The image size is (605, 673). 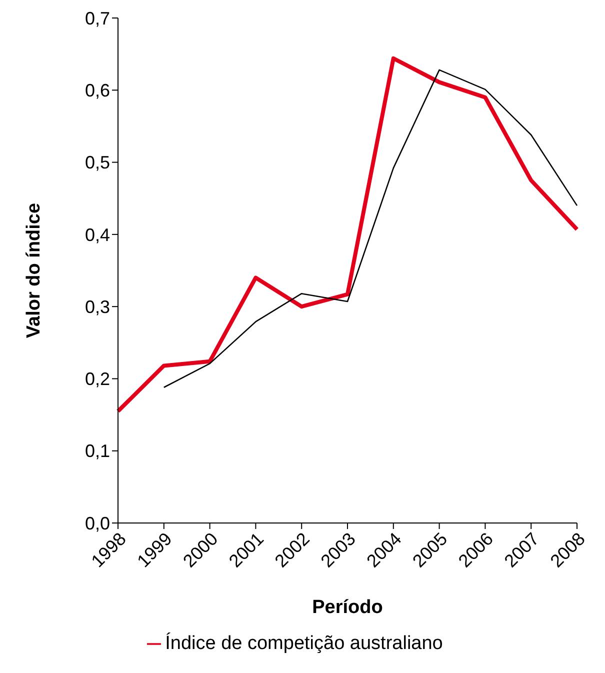 What do you see at coordinates (97, 379) in the screenshot?
I see `y-tick-label: 0,2` at bounding box center [97, 379].